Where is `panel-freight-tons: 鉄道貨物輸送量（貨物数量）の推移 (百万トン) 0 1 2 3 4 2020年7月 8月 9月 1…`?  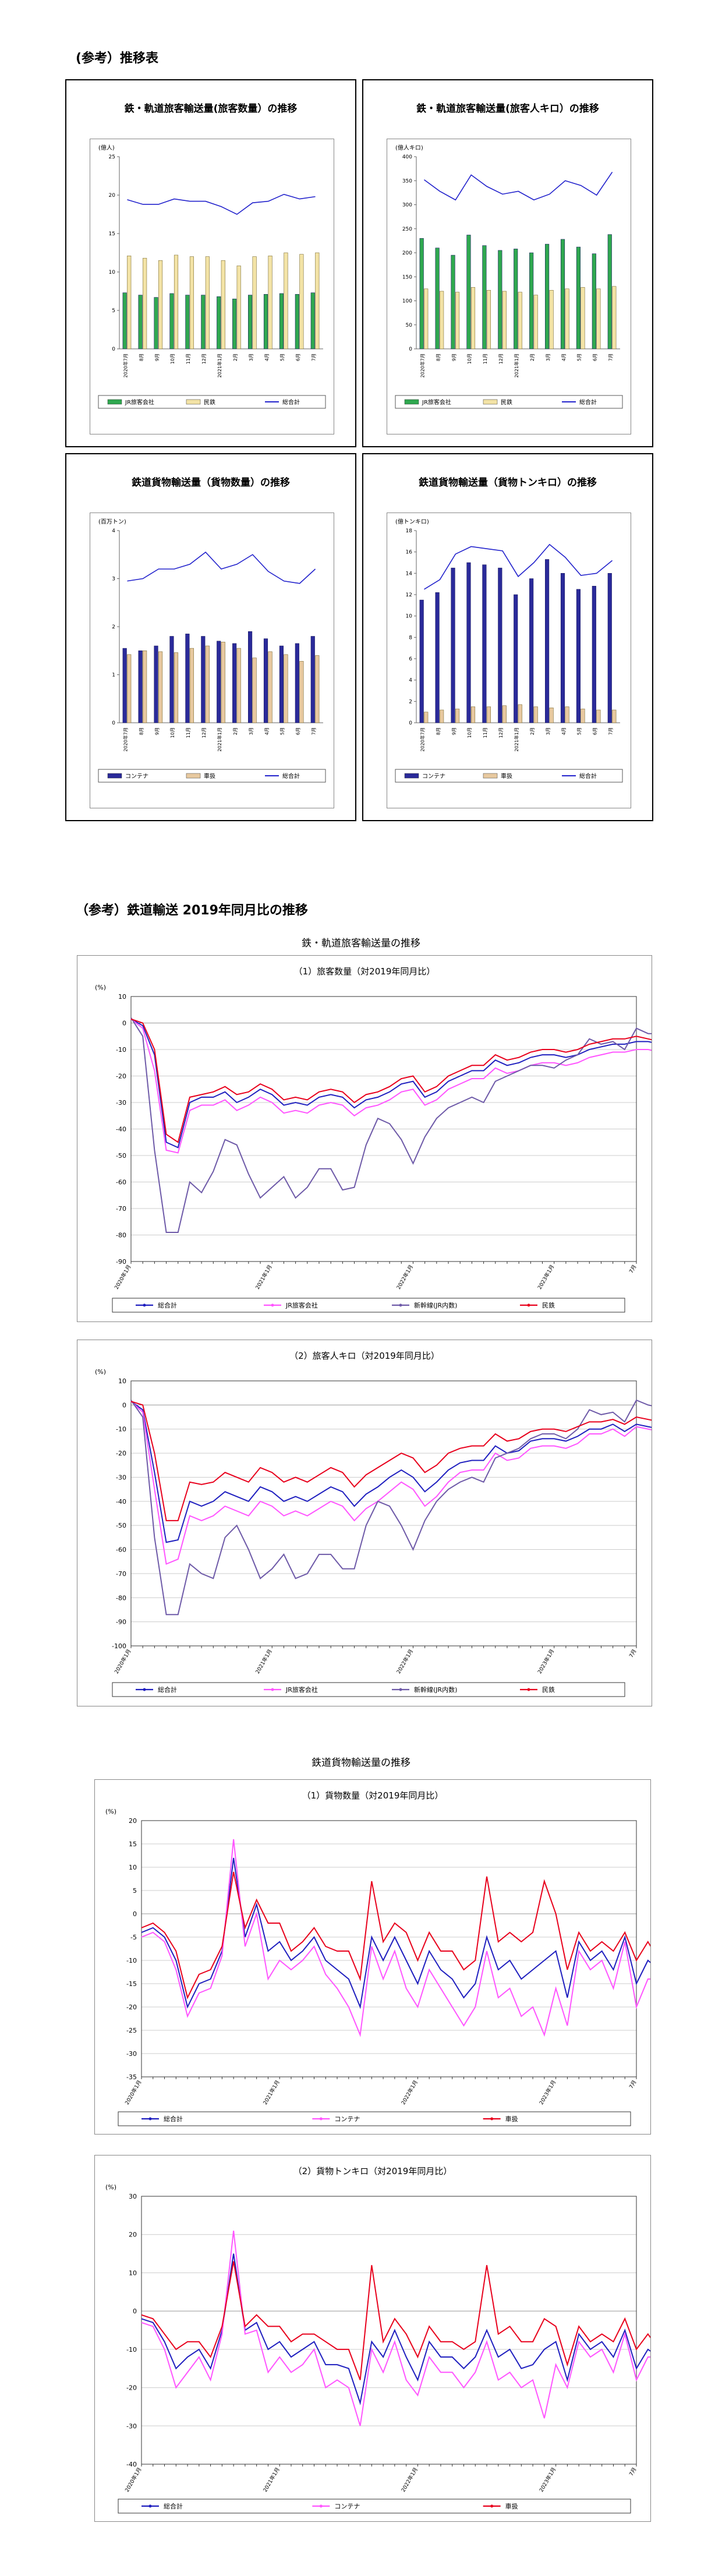 panel-freight-tons: 鉄道貨物輸送量（貨物数量）の推移 (百万トン) 0 1 2 3 4 2020年7月 8月 9月 1… is located at coordinates (210, 637).